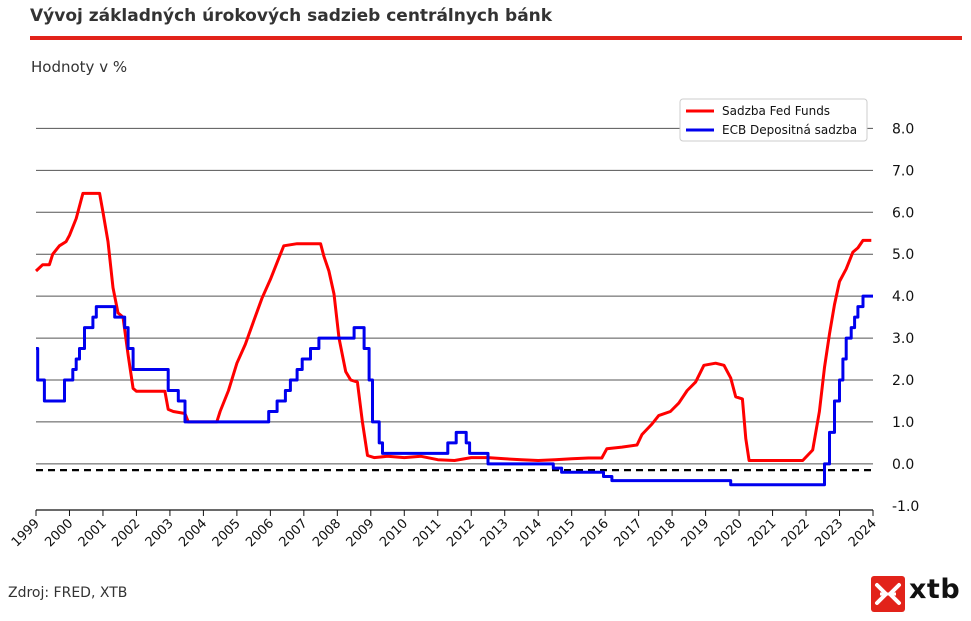 This screenshot has height=621, width=971. What do you see at coordinates (662, 533) in the screenshot?
I see `x-tick-label: 2018` at bounding box center [662, 533].